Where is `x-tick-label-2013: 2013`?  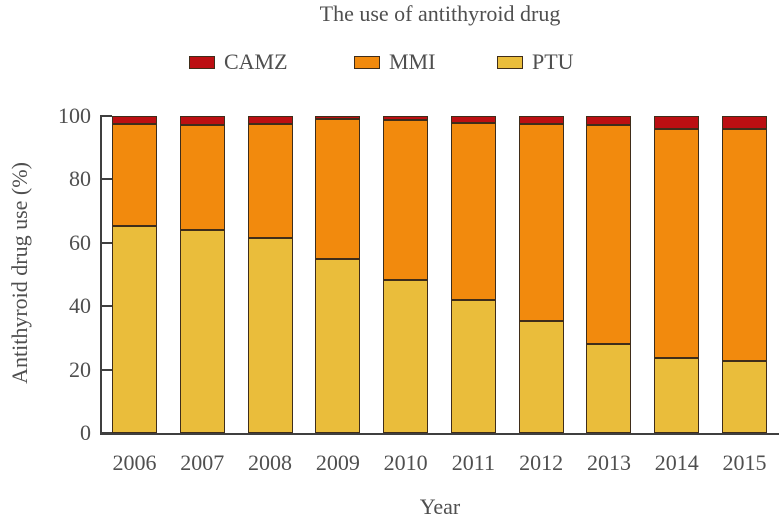
x-tick-label-2013: 2013 is located at coordinates (608, 462).